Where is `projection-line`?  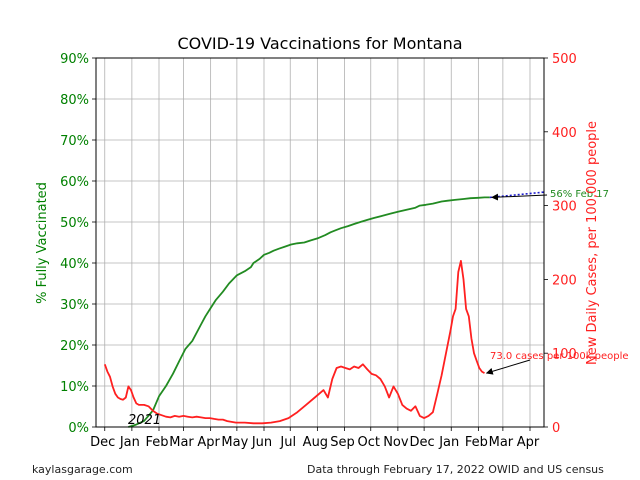 projection-line is located at coordinates (517, 195).